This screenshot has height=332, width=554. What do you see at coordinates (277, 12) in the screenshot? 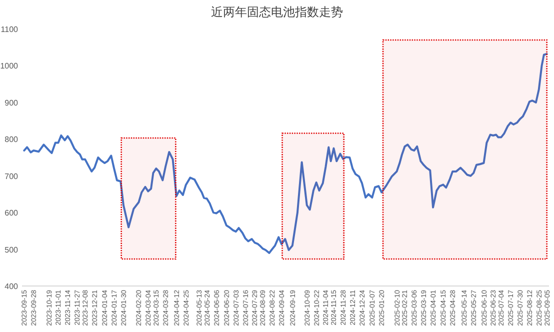
I see `title: 近两年固态电池指数走势` at bounding box center [277, 12].